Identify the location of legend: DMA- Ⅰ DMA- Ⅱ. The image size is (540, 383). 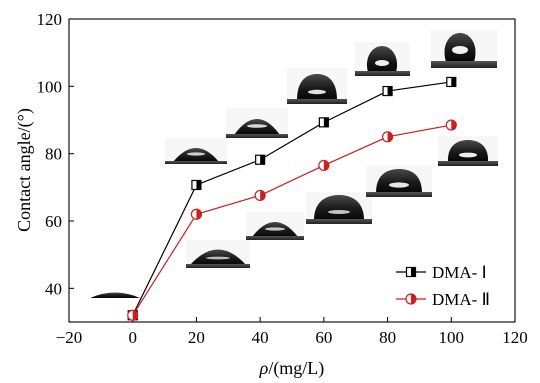
(443, 286).